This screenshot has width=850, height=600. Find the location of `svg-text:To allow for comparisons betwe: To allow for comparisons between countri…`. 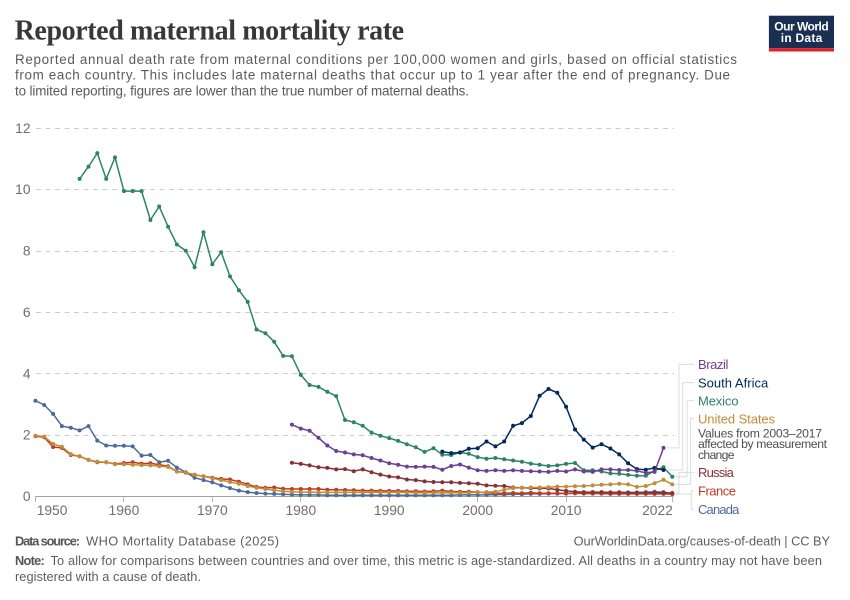

svg-text:To allow for comparisons betwe: To allow for comparisons between countri… is located at coordinates (437, 560).